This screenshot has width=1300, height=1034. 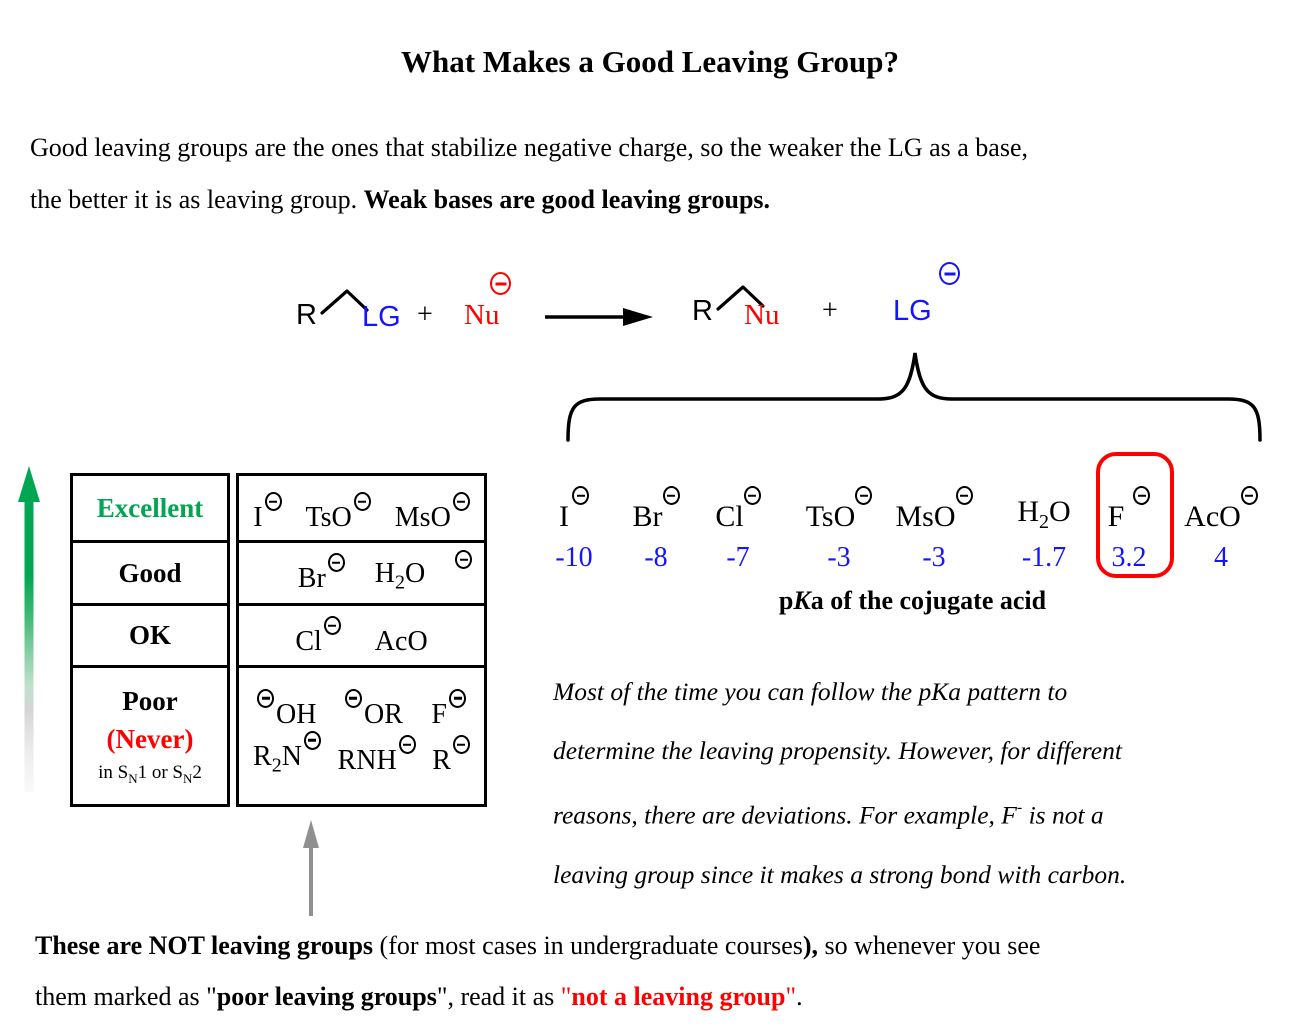 I want to click on species-amide-rnh: RNH, so click(x=377, y=755).